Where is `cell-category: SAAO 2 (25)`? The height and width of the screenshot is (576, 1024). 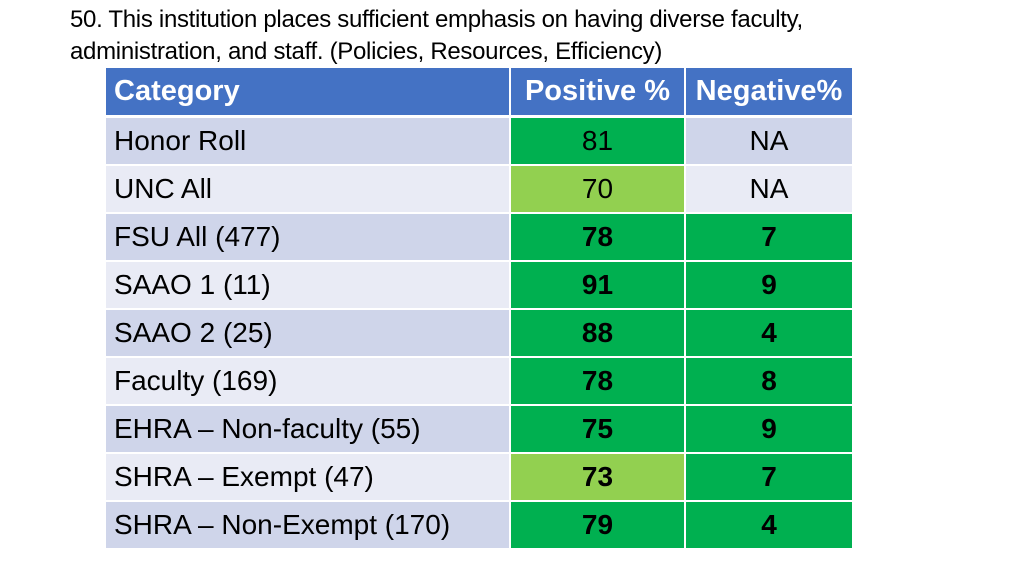
cell-category: SAAO 2 (25) is located at coordinates (308, 333).